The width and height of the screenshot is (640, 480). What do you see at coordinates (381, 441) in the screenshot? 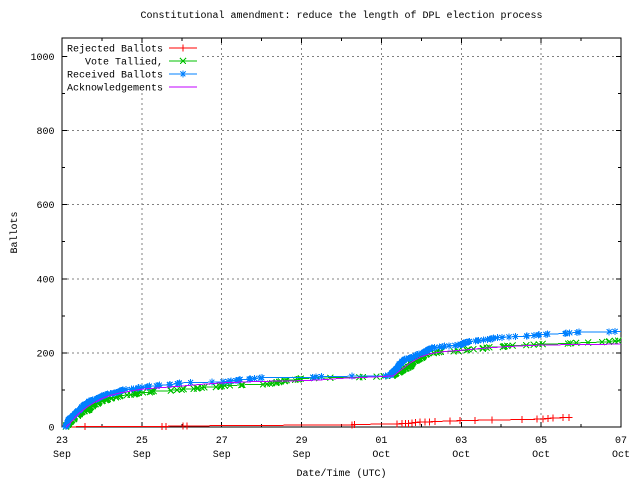
I see `svg-text: 01` at bounding box center [381, 441].